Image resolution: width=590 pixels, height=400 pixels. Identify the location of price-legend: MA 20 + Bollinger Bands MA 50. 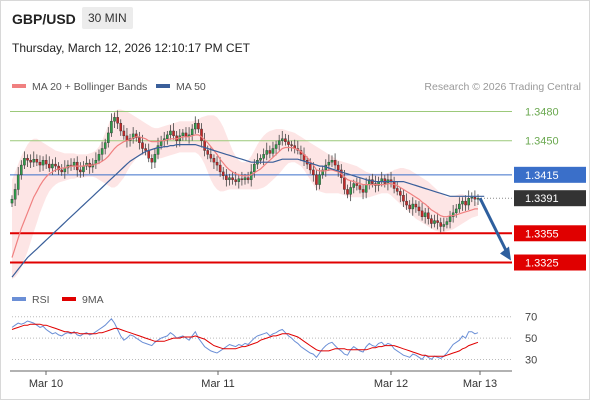
(109, 87).